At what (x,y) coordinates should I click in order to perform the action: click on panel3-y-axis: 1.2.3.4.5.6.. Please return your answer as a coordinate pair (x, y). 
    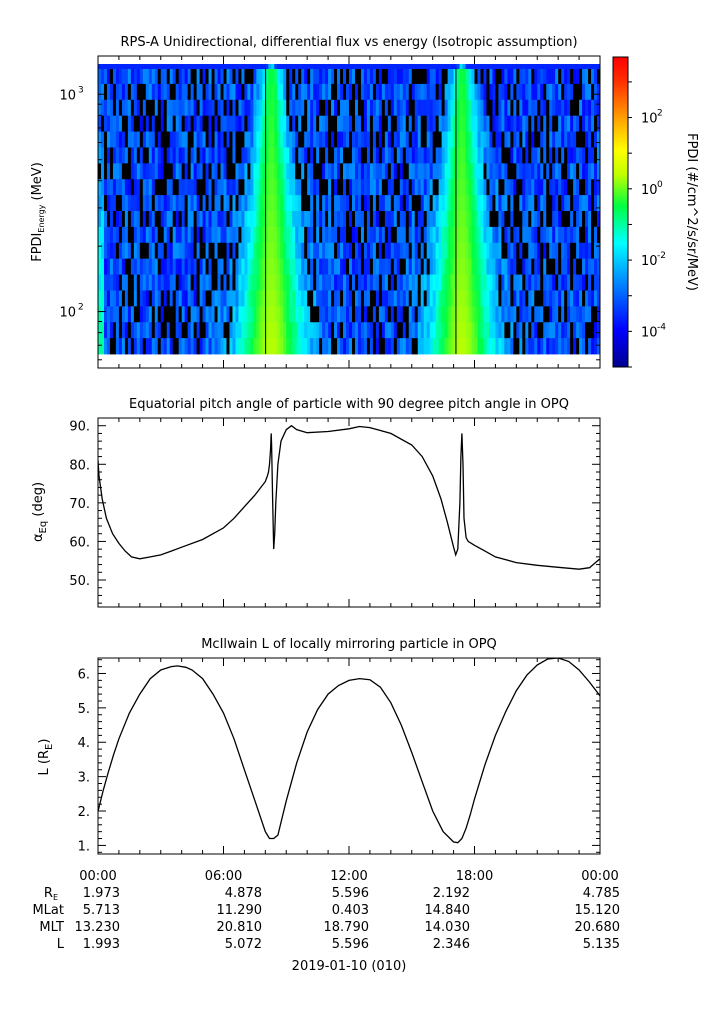
    Looking at the image, I should click on (339, 756).